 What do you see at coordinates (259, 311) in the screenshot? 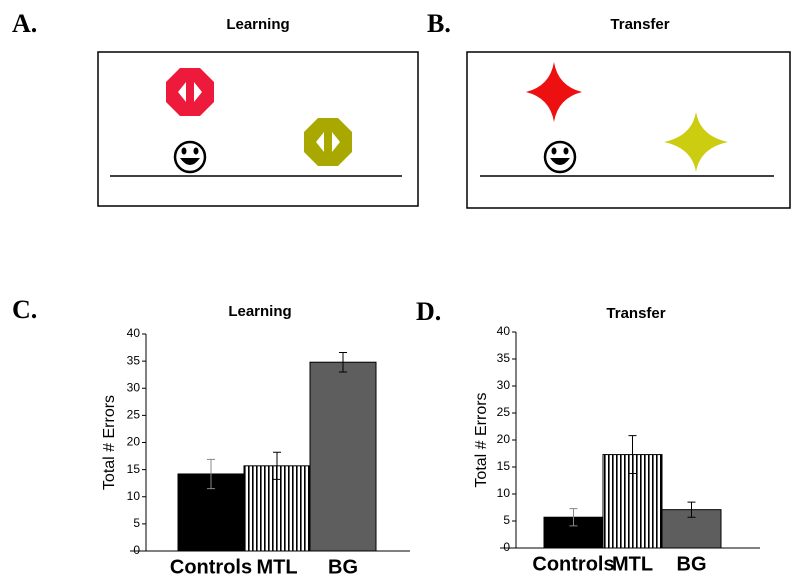
I see `chart-title: Learning` at bounding box center [259, 311].